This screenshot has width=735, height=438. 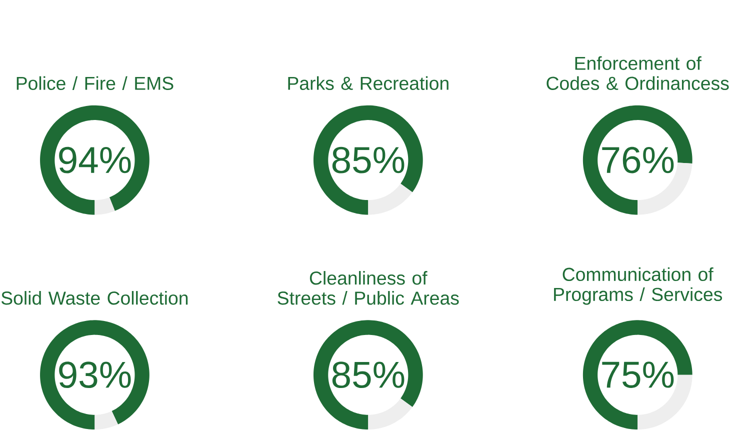 What do you see at coordinates (637, 73) in the screenshot?
I see `chart-title: Enforcement of Codes & Ordinancess` at bounding box center [637, 73].